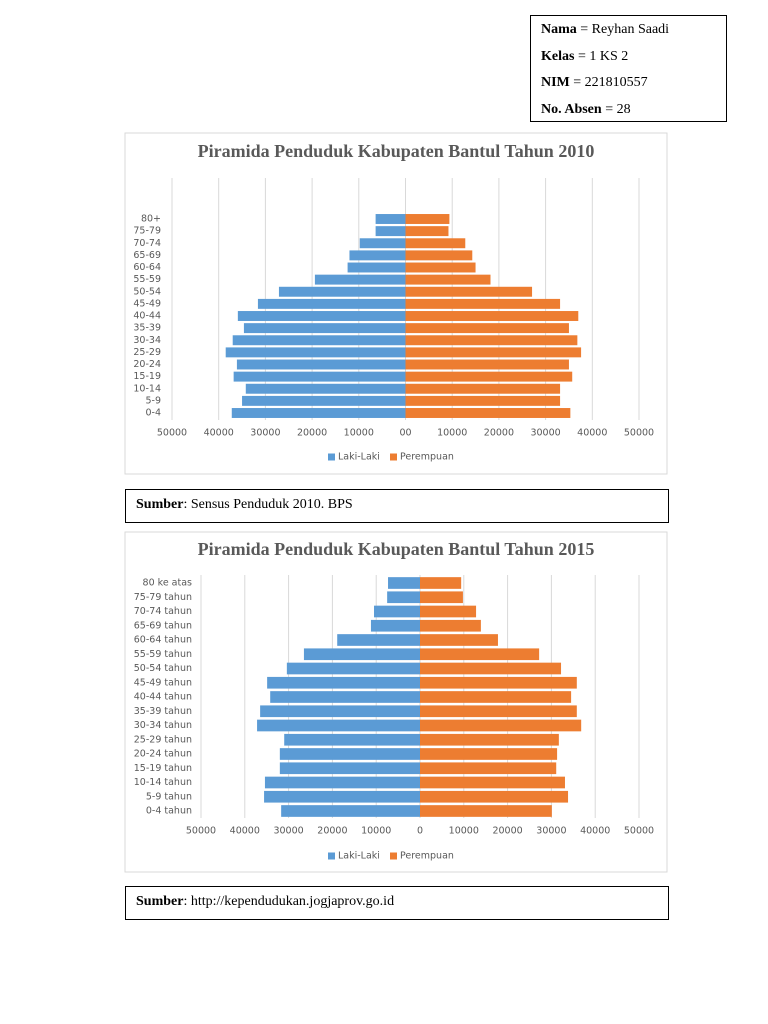 This screenshot has height=1024, width=768. I want to click on y-tick-label: 15-19, so click(147, 376).